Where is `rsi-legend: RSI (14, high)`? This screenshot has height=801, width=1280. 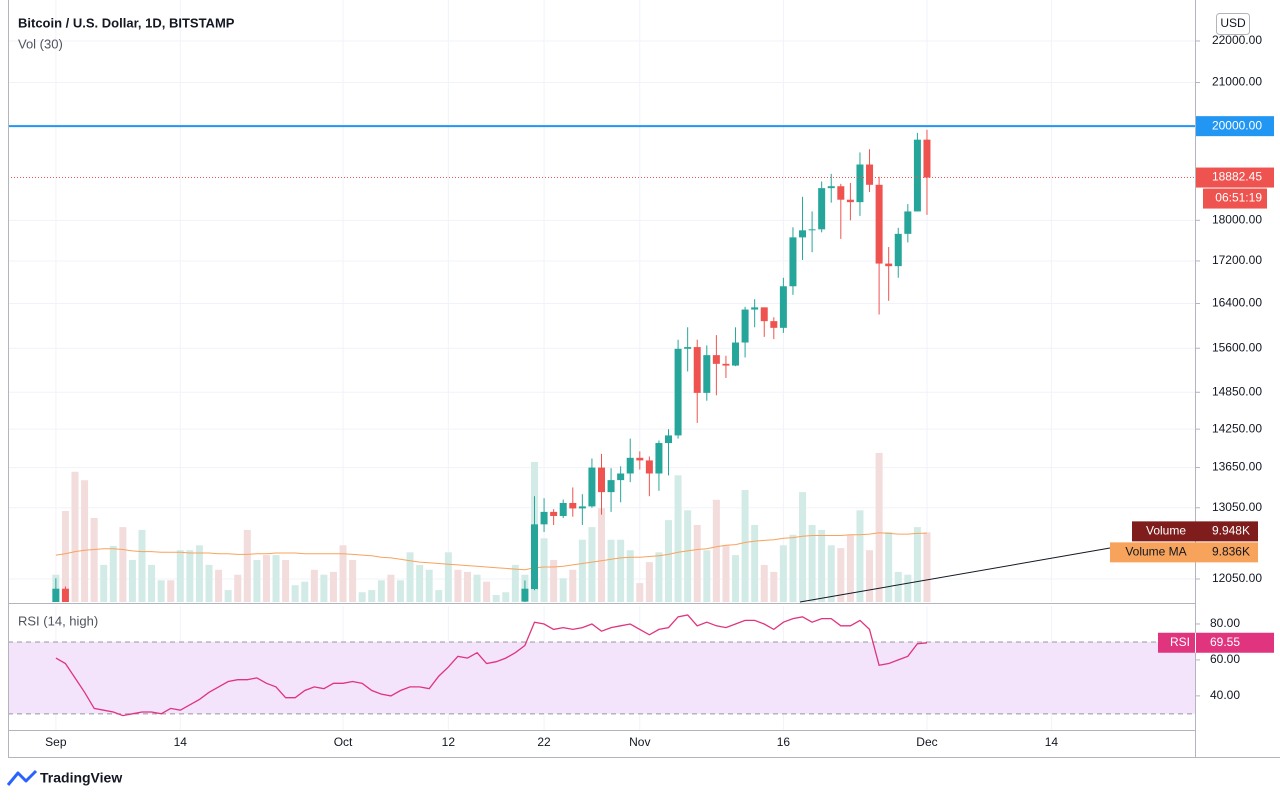
rsi-legend: RSI (14, high) is located at coordinates (58, 620).